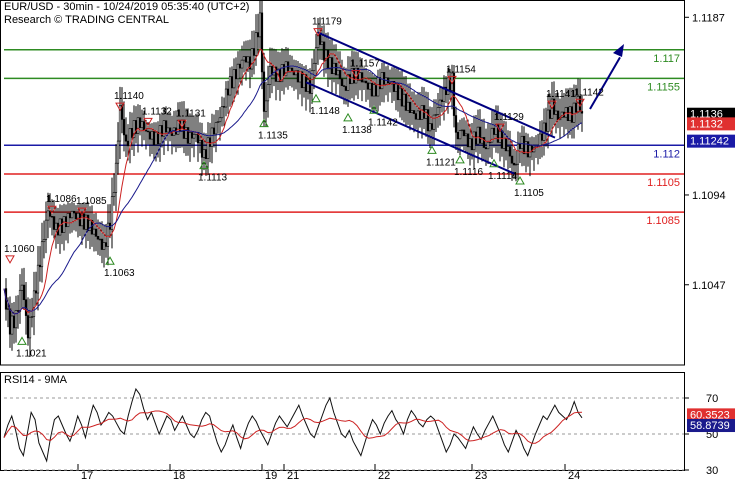 This screenshot has height=480, width=735. Describe the element at coordinates (663, 221) in the screenshot. I see `level-label: 1.1085` at that location.